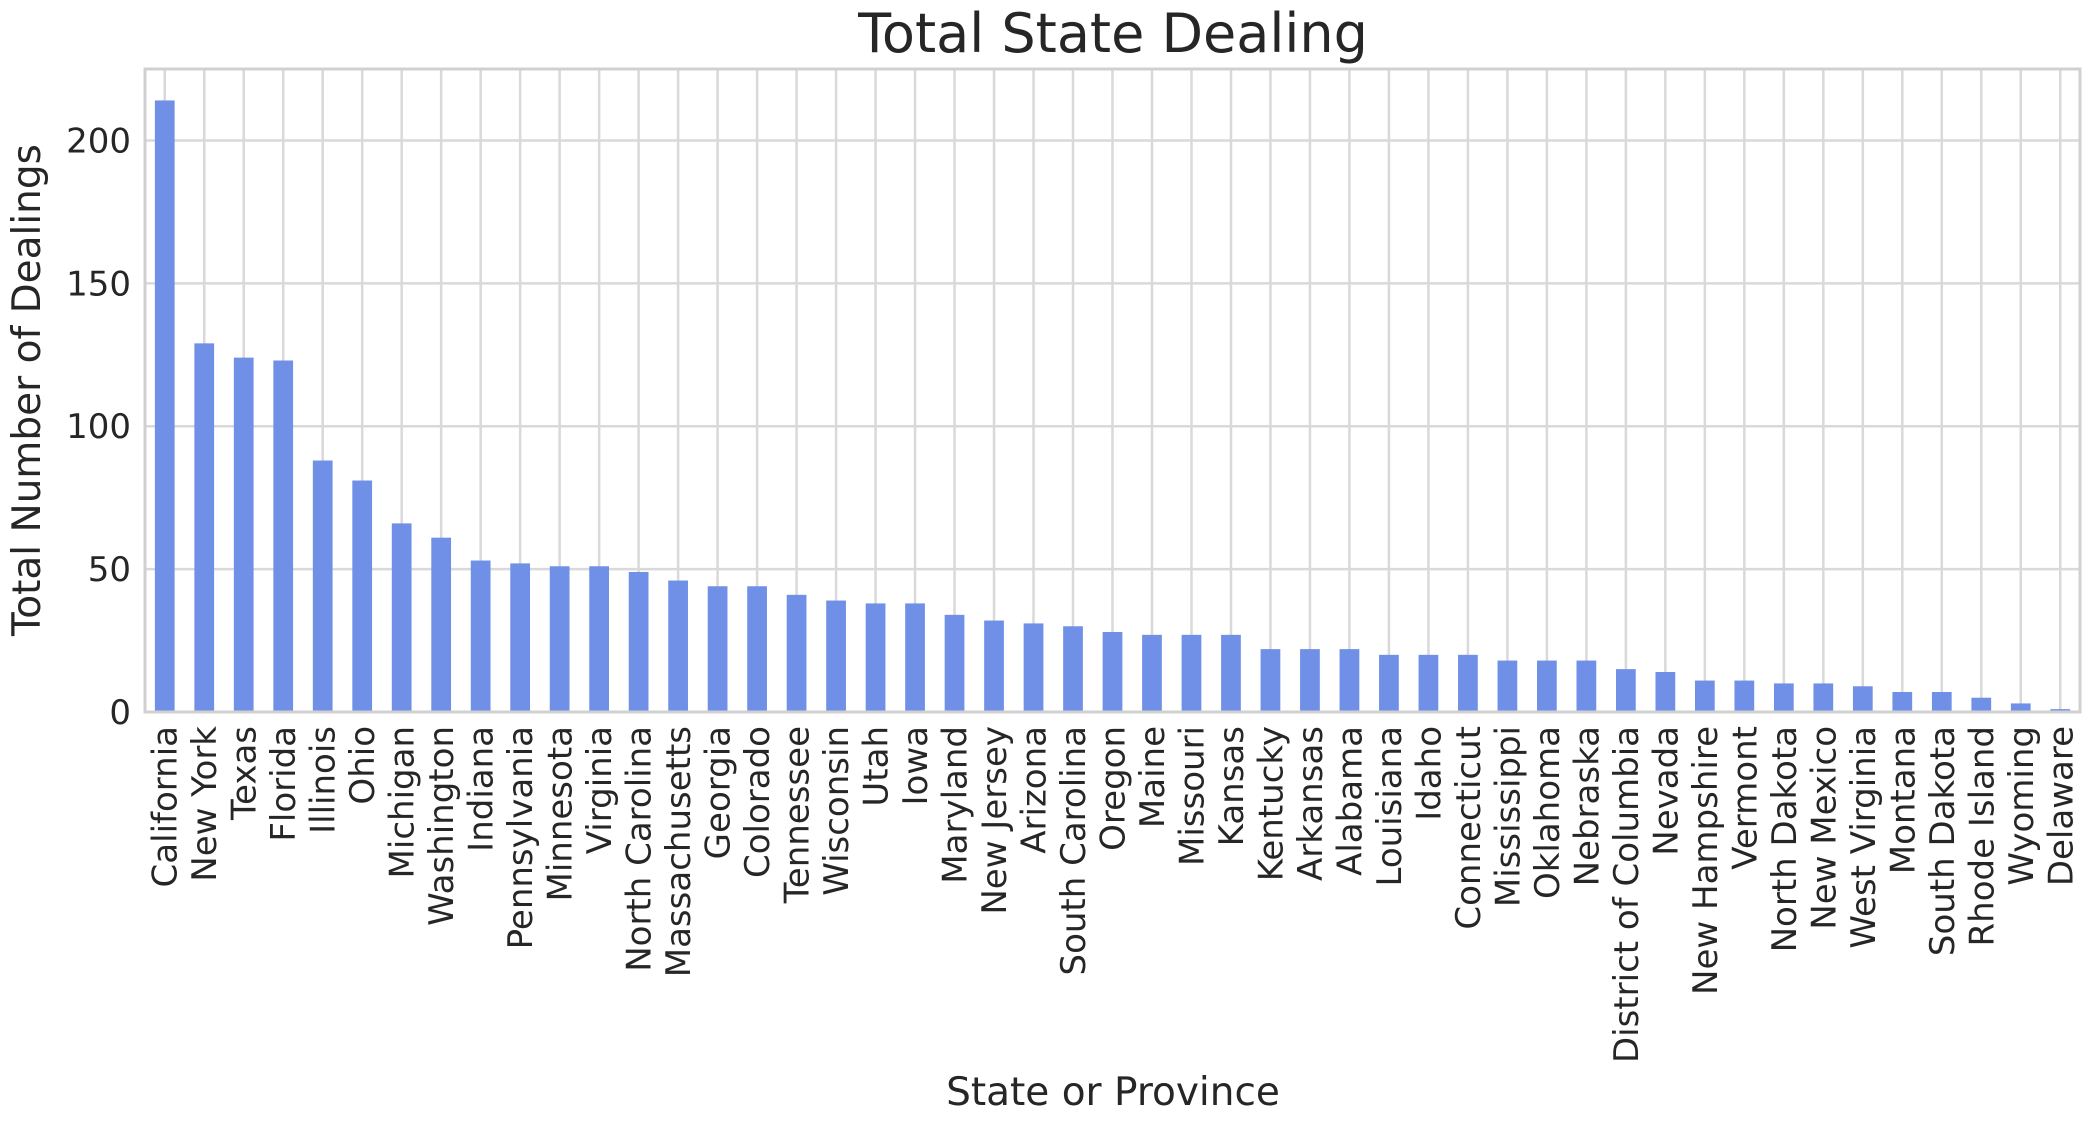 The width and height of the screenshot is (2094, 1124). What do you see at coordinates (798, 815) in the screenshot?
I see `x-tick-label: Tennessee` at bounding box center [798, 815].